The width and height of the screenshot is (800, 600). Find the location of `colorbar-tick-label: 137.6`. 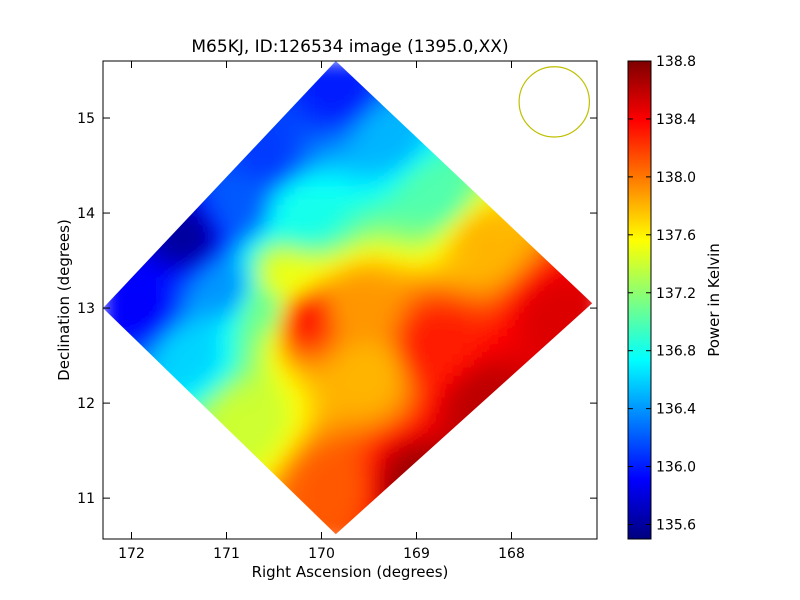

colorbar-tick-label: 137.6 is located at coordinates (676, 236).